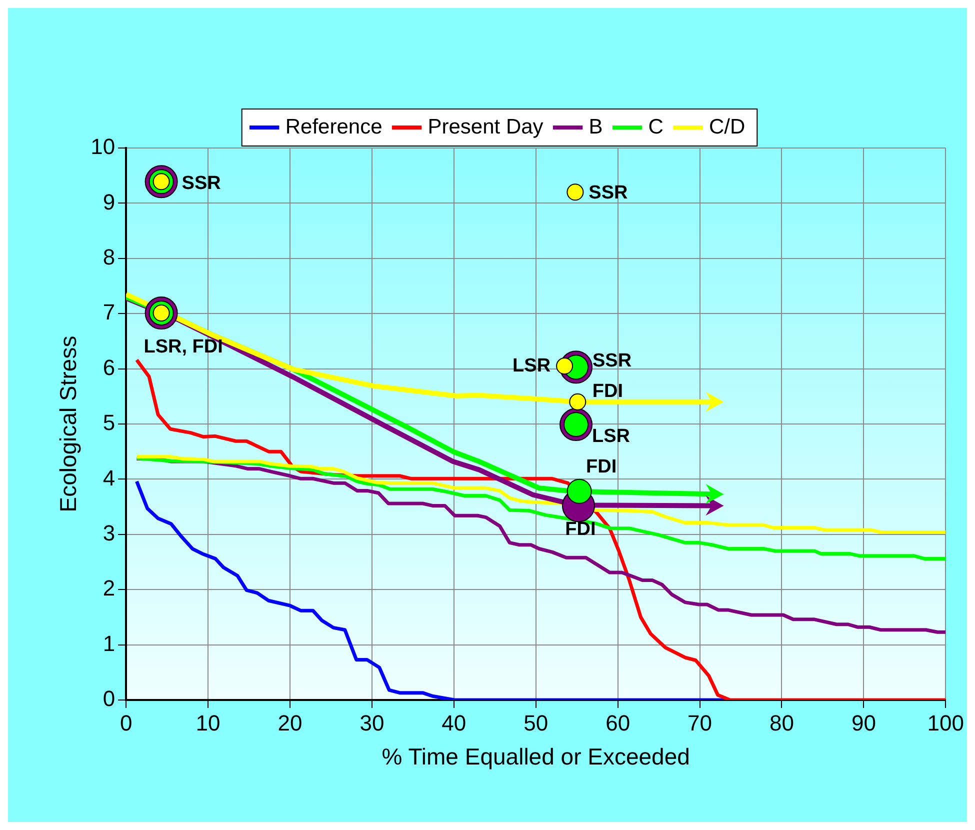  I want to click on y-tick-label: 8, so click(109, 257).